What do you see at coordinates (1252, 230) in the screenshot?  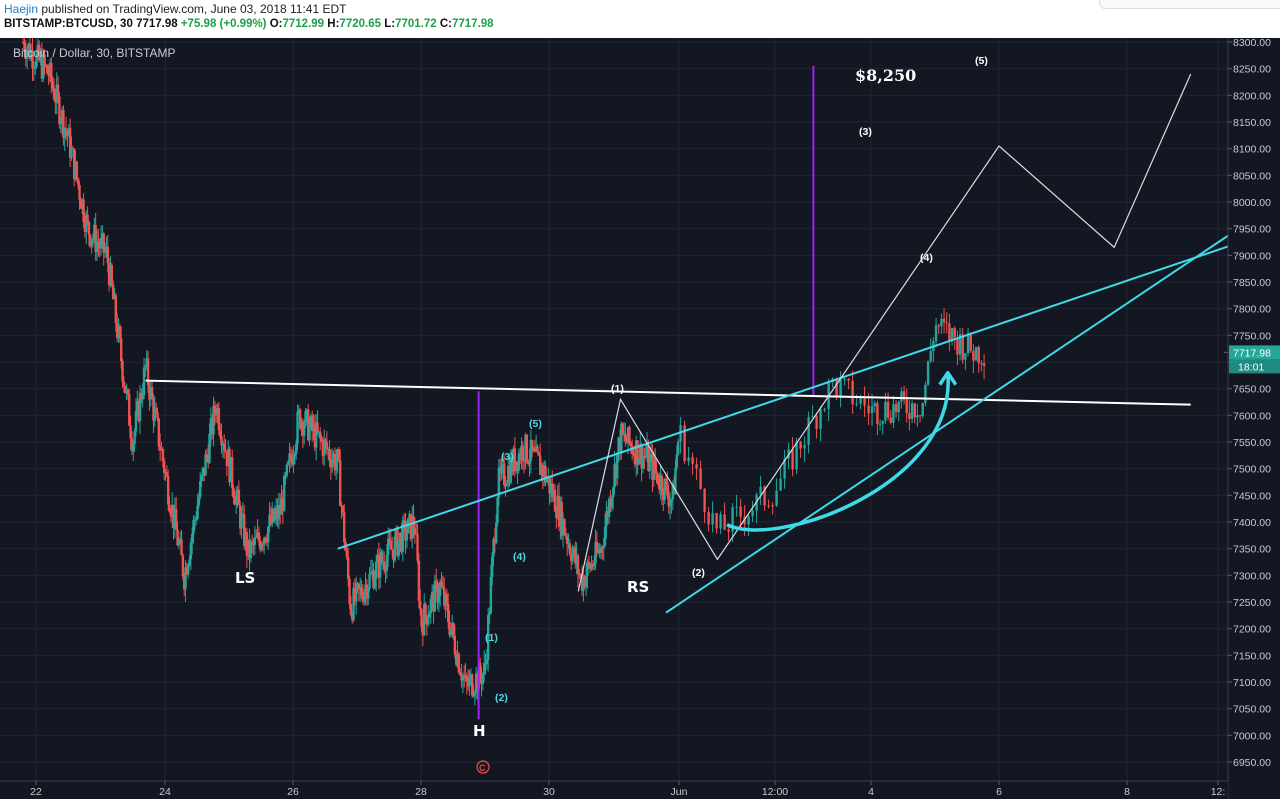 I see `price-tick-label: 7950.00` at bounding box center [1252, 230].